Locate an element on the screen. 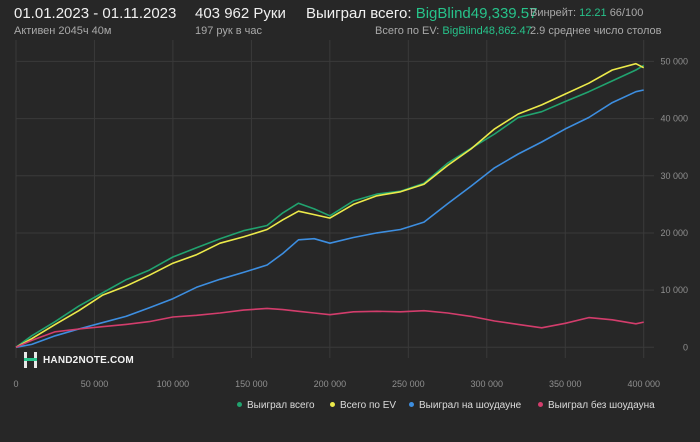 The width and height of the screenshot is (700, 442). legend-label: Выиграл без шоудауна is located at coordinates (601, 405).